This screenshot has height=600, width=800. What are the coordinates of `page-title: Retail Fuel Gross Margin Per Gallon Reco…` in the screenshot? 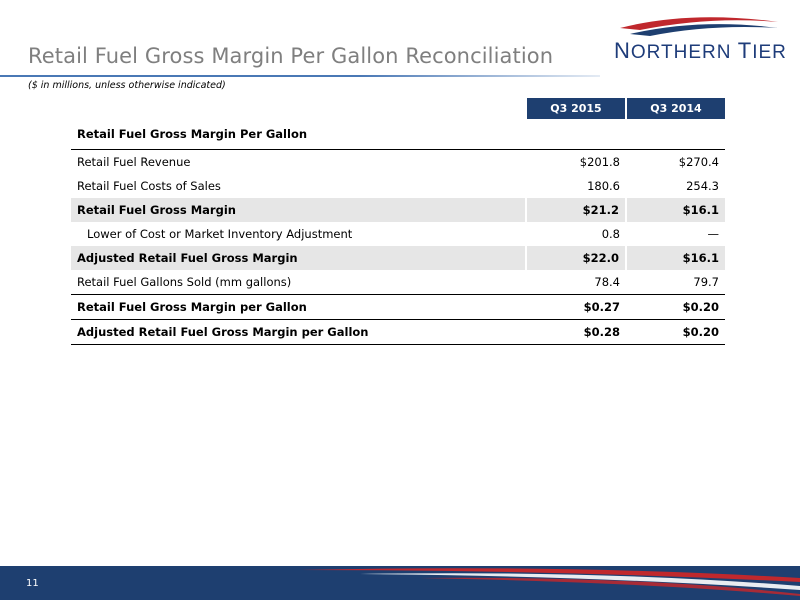 It's located at (291, 56).